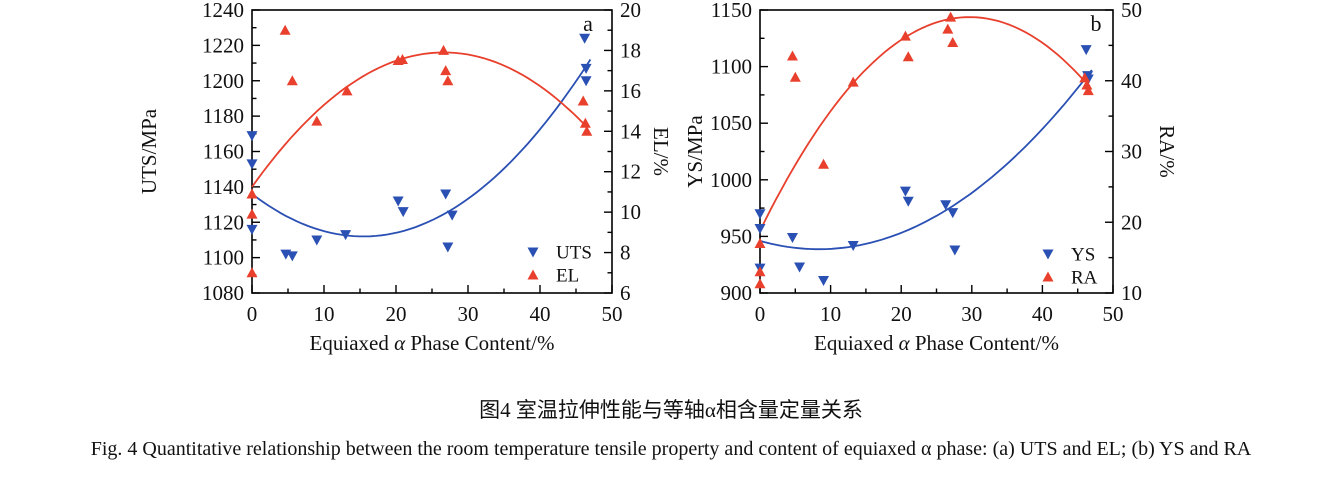 The image size is (1342, 479). I want to click on right-tick-label: 30, so click(1131, 152).